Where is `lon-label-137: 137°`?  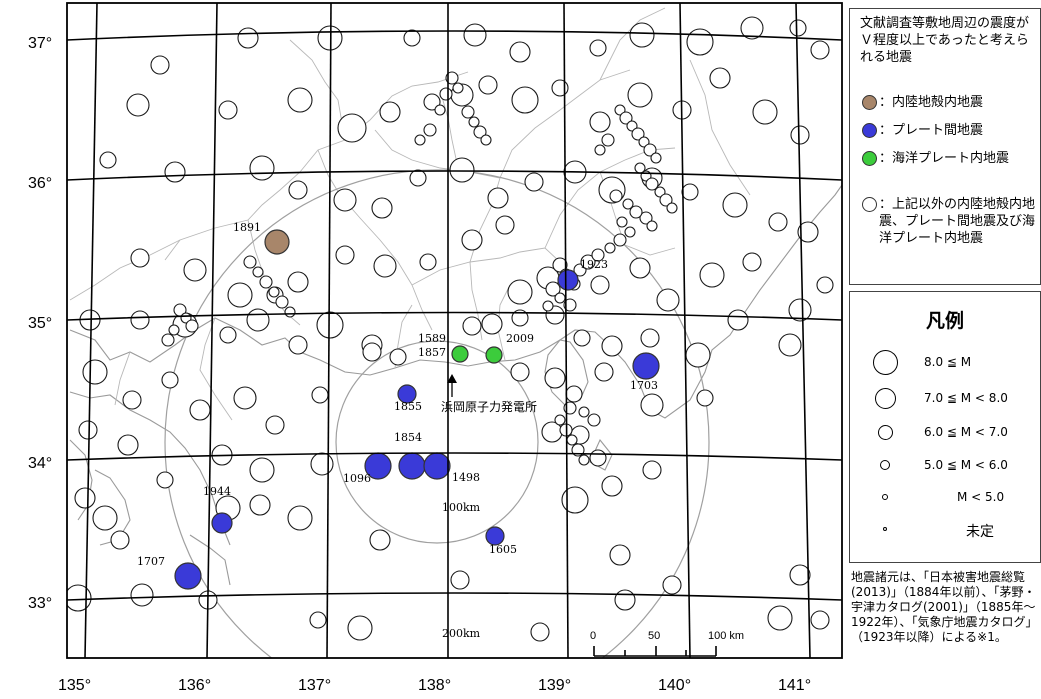 lon-label-137: 137° is located at coordinates (314, 685).